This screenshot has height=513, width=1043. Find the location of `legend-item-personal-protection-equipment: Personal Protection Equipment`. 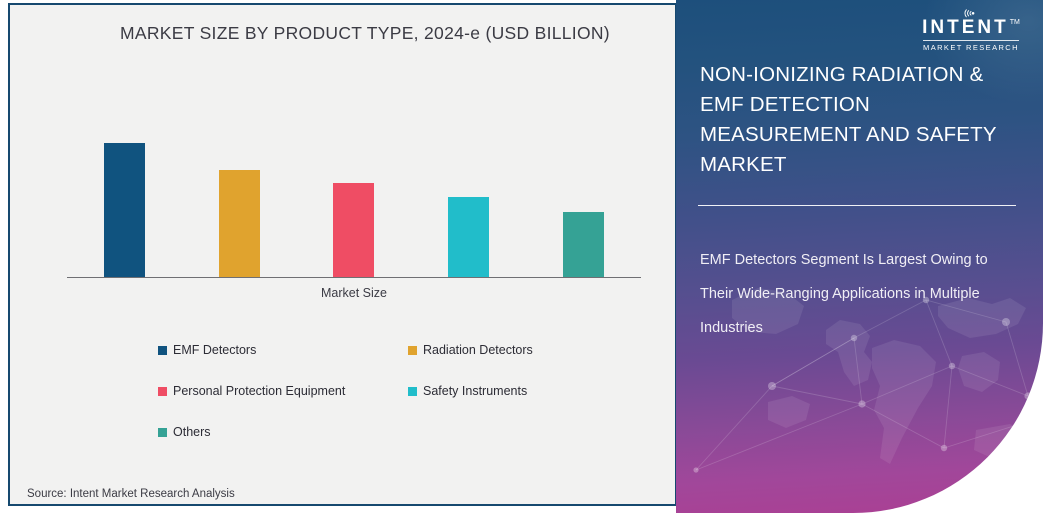

legend-item-personal-protection-equipment: Personal Protection Equipment is located at coordinates (283, 391).